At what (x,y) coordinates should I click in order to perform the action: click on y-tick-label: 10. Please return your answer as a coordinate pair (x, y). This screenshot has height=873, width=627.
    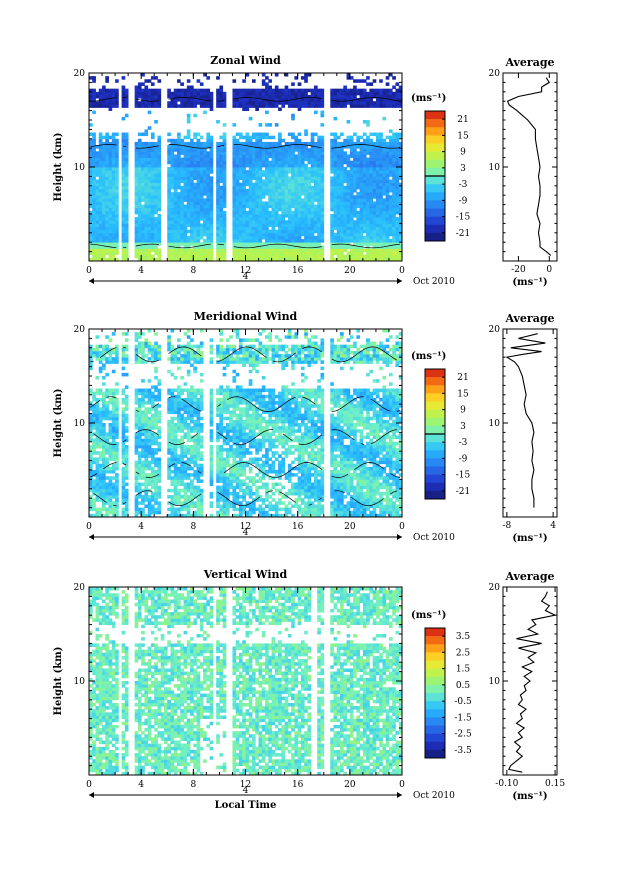
    Looking at the image, I should click on (80, 168).